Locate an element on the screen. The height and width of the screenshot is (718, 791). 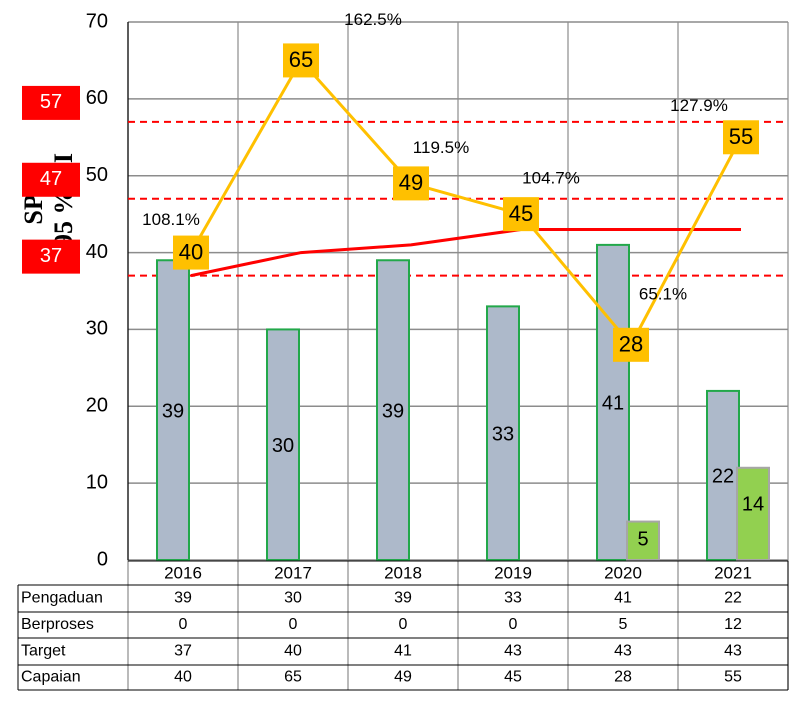
reference-label: 47 is located at coordinates (51, 179).